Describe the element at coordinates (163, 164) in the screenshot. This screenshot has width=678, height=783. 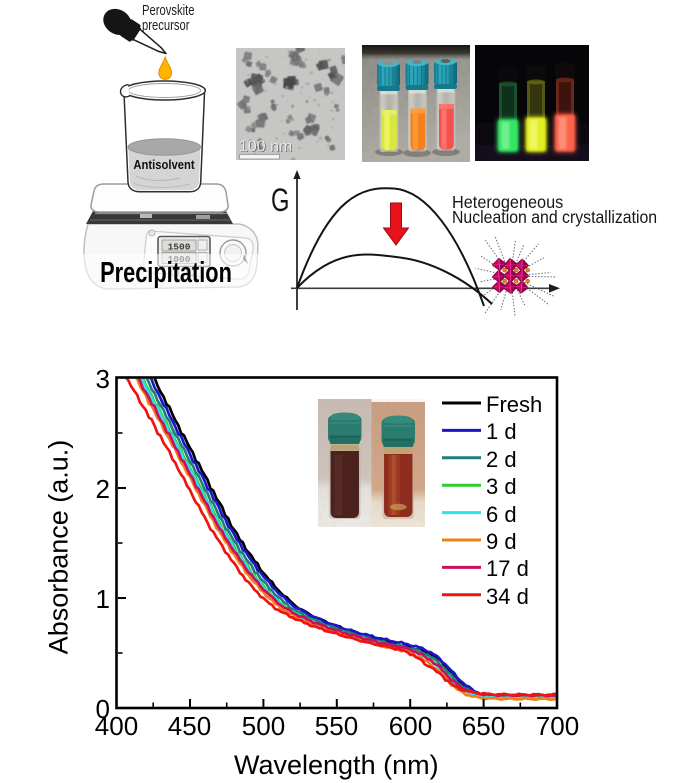
I see `svg-text: Antisolvent` at that location.